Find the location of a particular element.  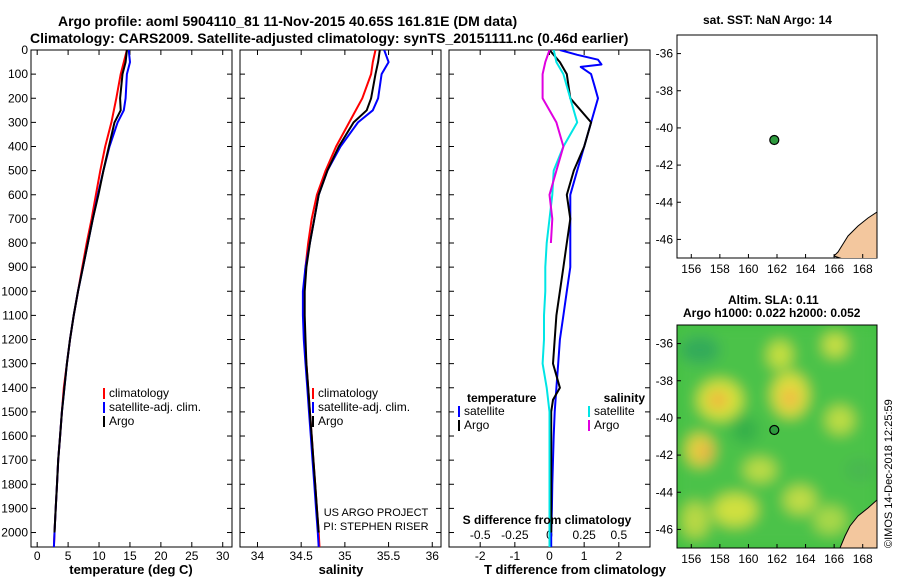

xtick-label-differences: -2 is located at coordinates (480, 556).